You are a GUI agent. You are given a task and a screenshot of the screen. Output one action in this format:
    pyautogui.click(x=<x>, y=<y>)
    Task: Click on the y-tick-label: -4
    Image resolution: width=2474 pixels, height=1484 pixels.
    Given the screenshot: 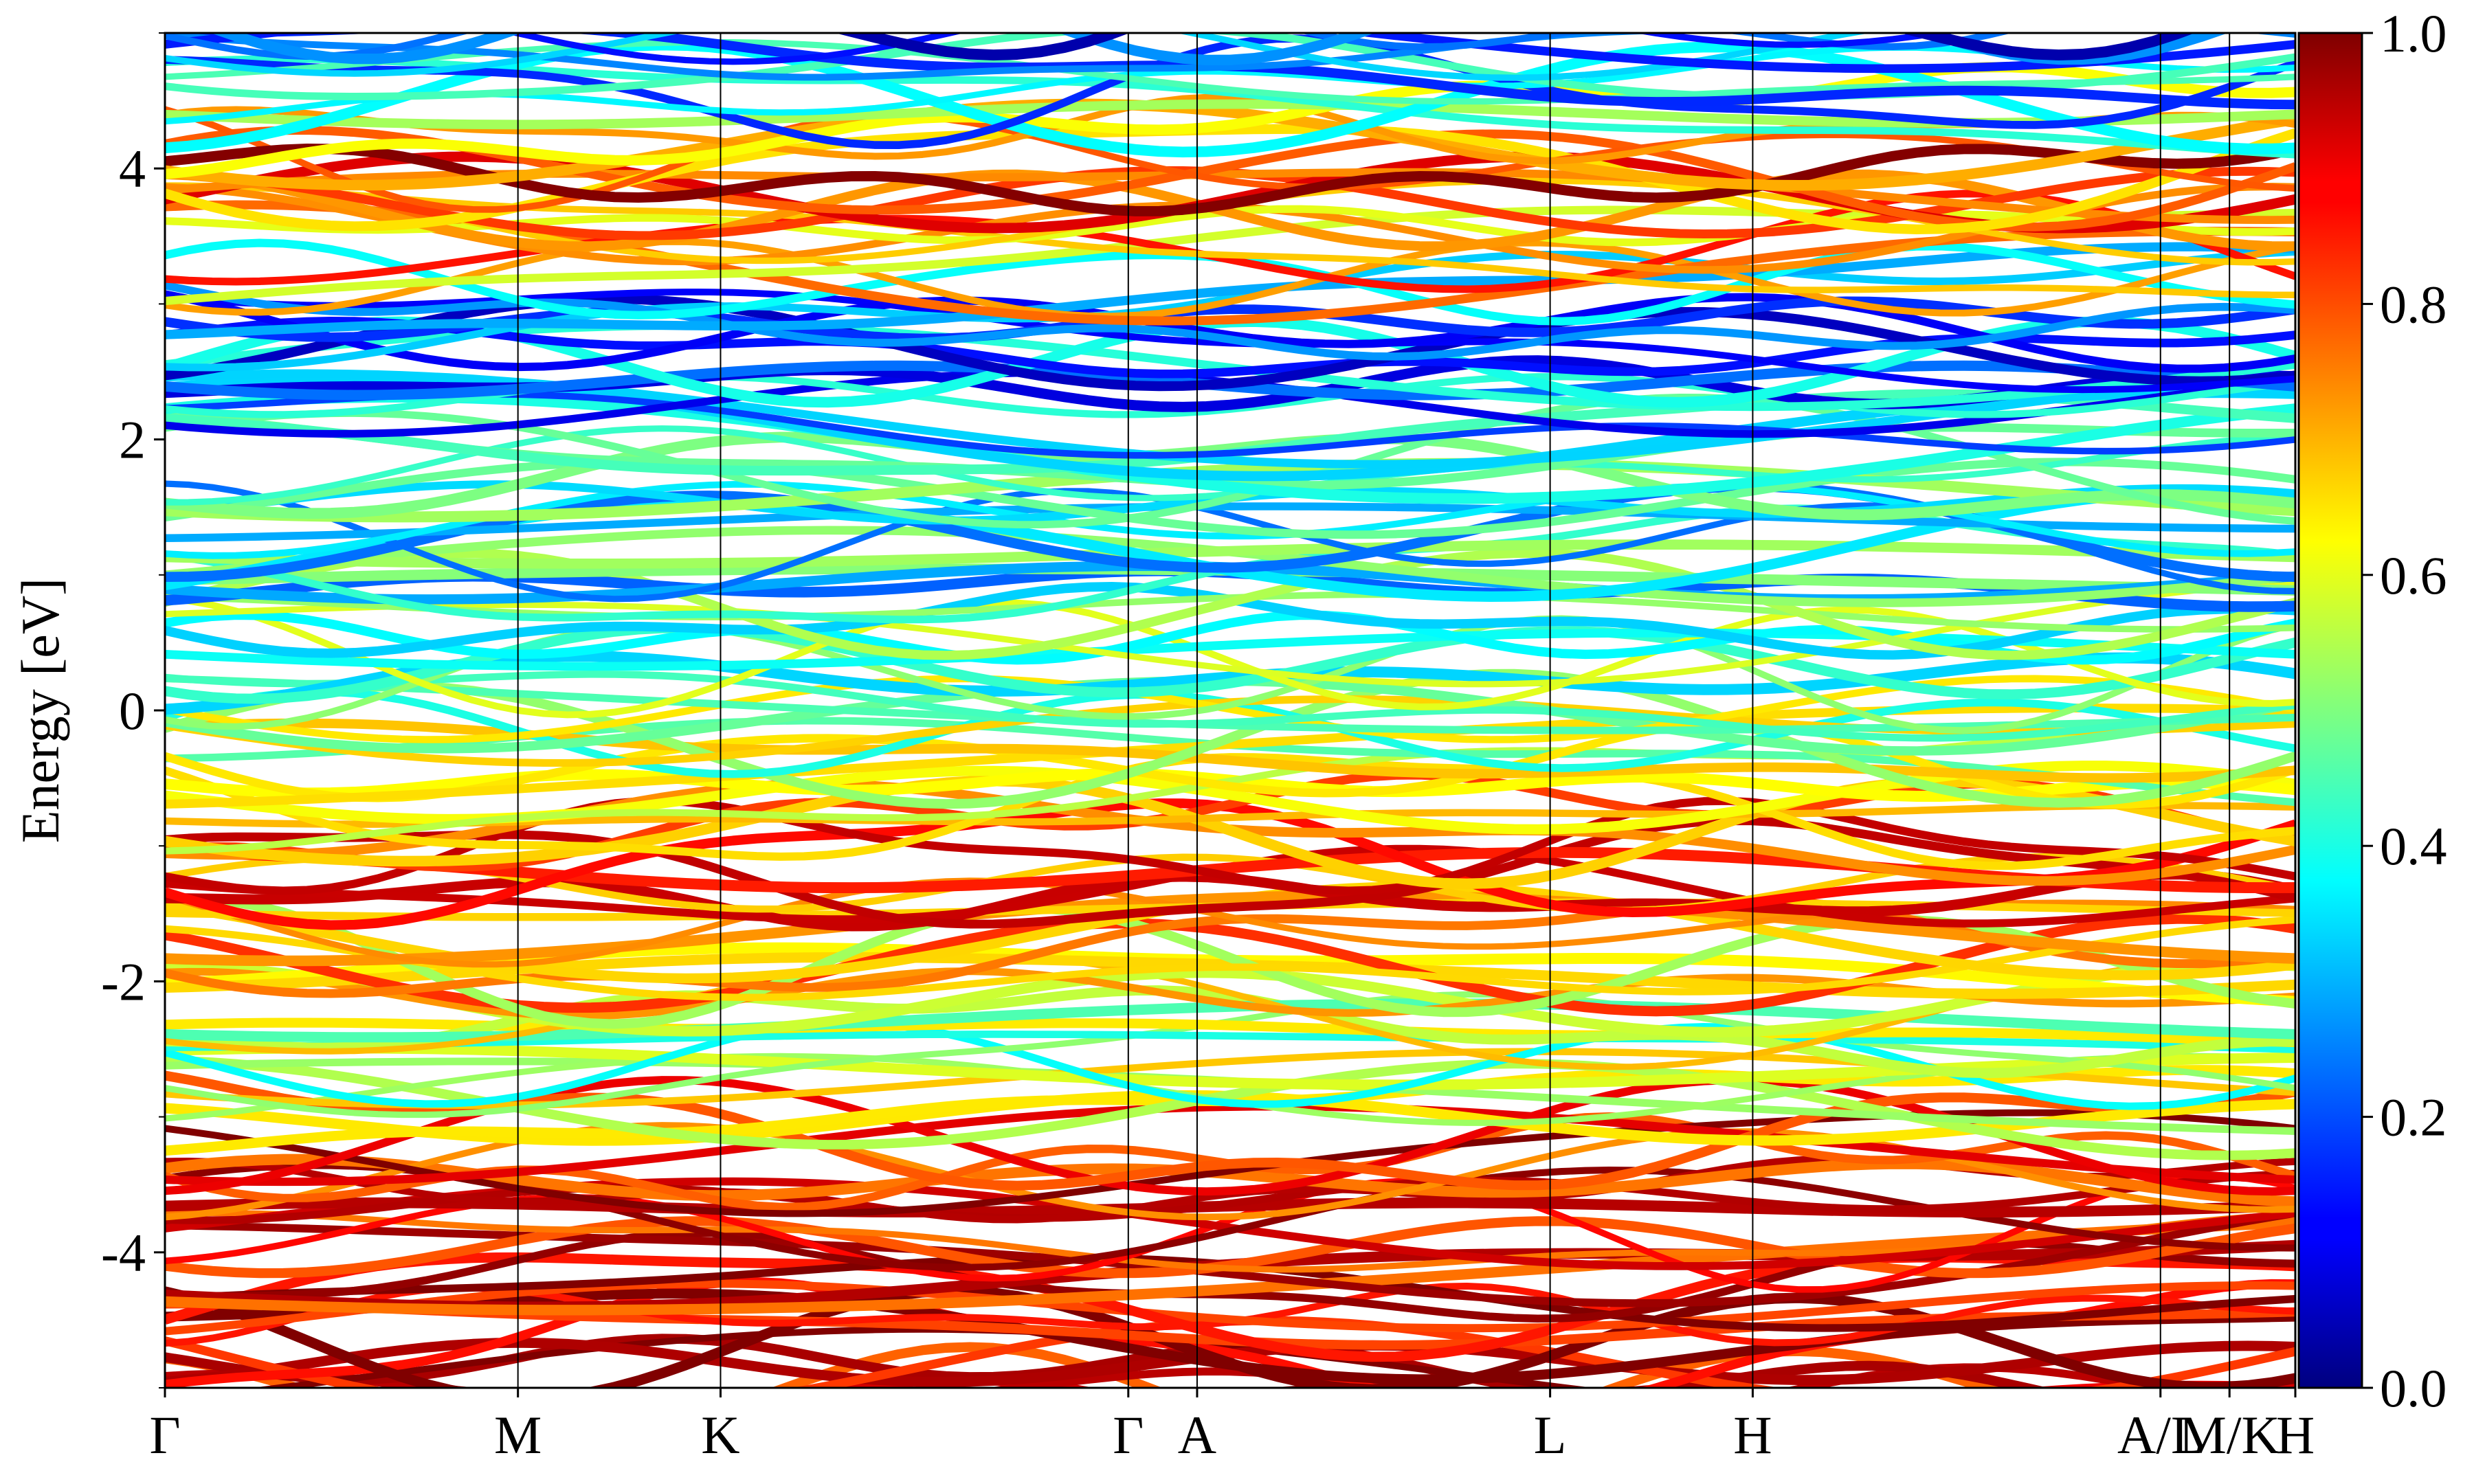 What is the action you would take?
    pyautogui.click(x=123, y=1253)
    